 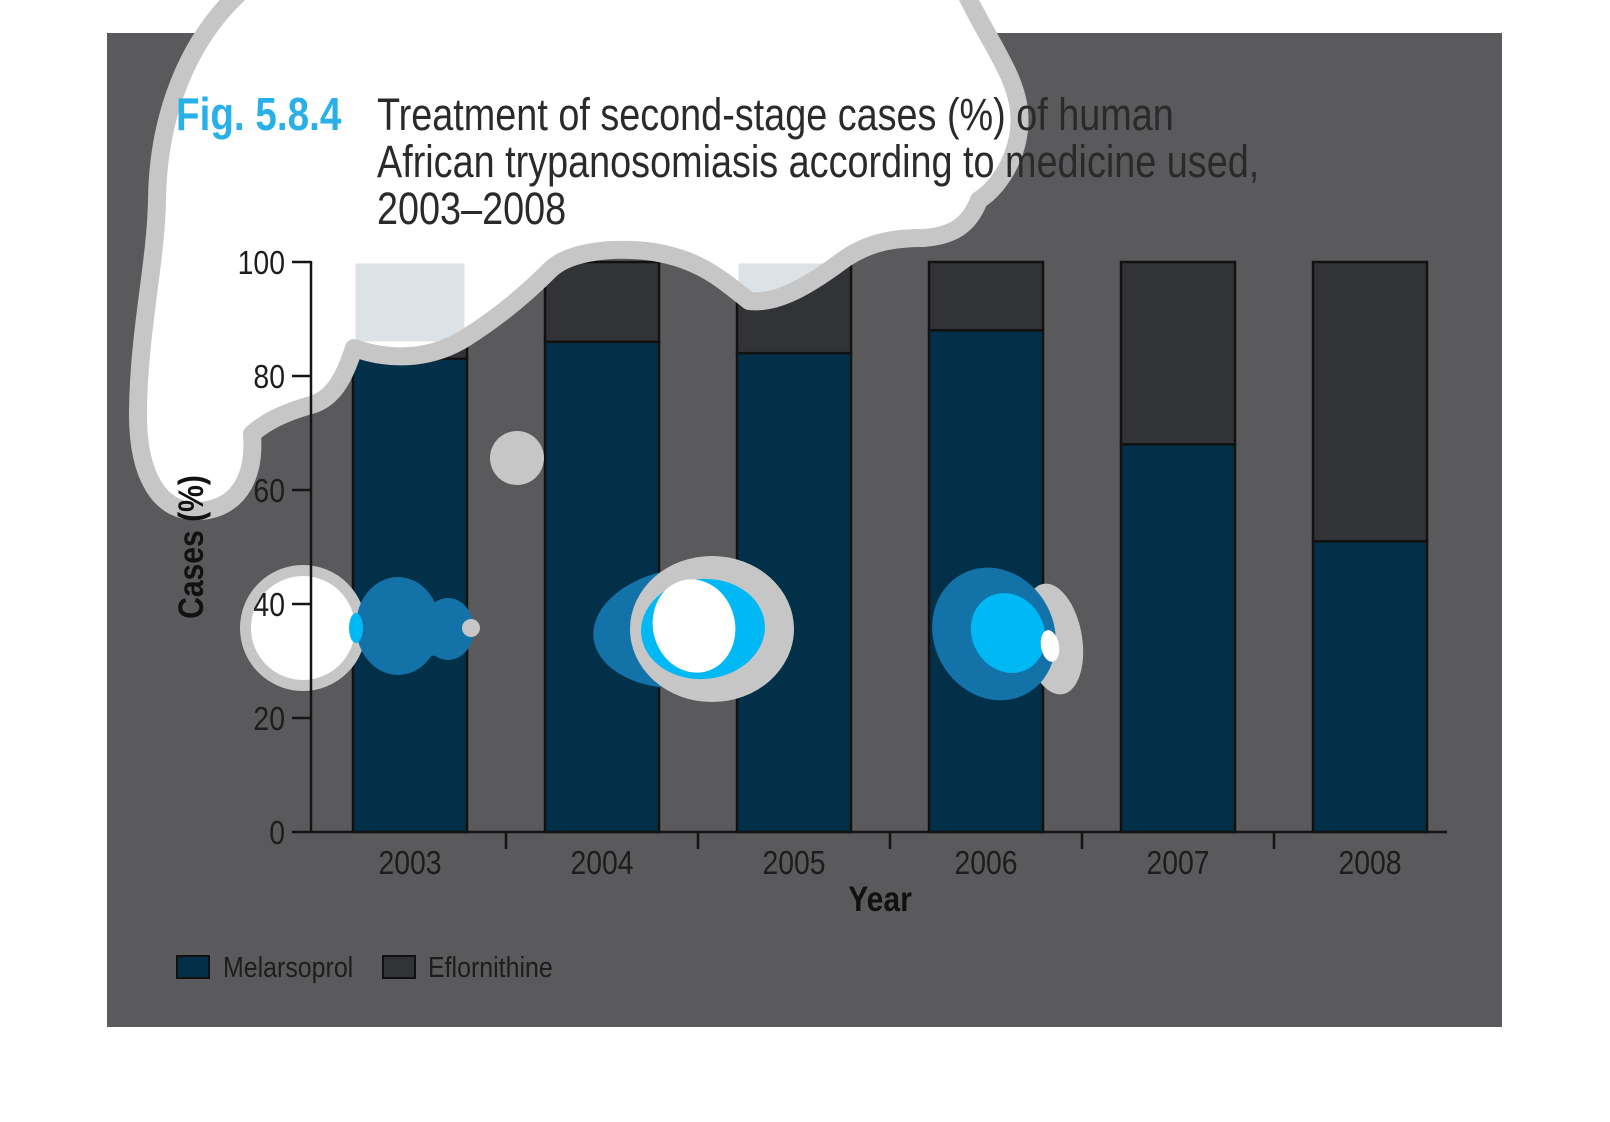 I want to click on x-axis-ticks: 2003 2004 2005 2006 2007 2008, so click(x=890, y=857).